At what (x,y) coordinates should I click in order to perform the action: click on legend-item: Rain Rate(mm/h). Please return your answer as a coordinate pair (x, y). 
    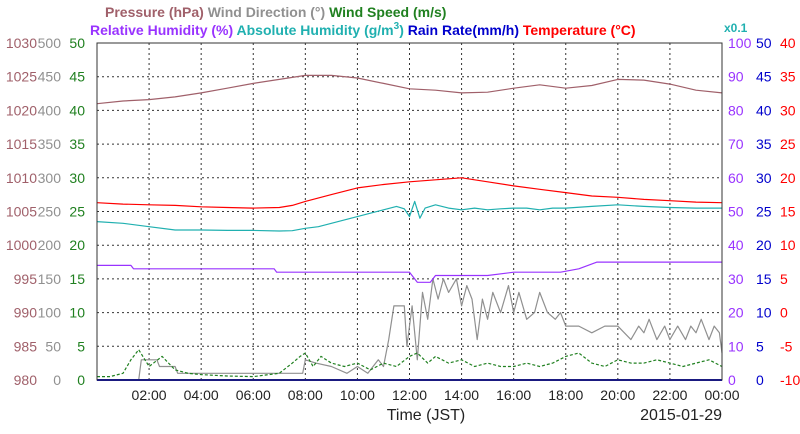
    Looking at the image, I should click on (461, 30).